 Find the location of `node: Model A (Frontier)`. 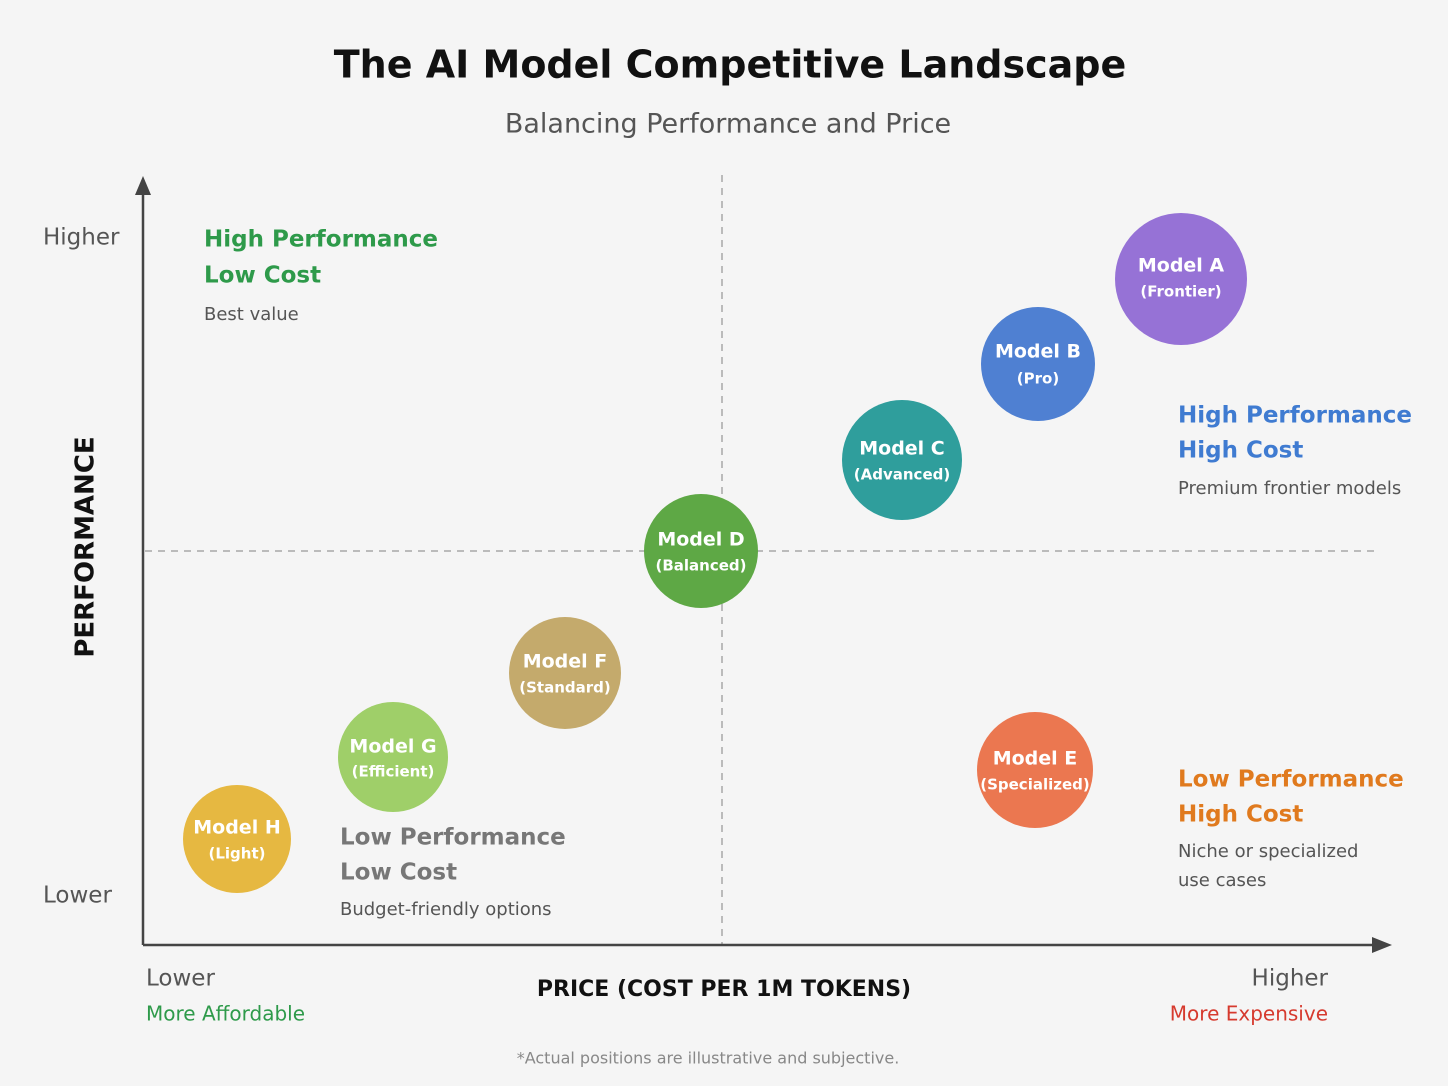

node: Model A (Frontier) is located at coordinates (1181, 279).